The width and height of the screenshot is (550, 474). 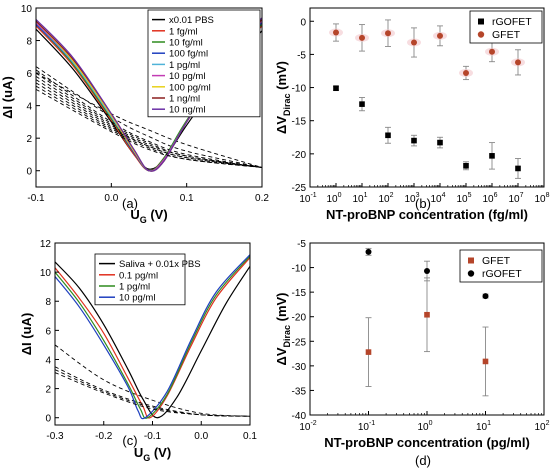 What do you see at coordinates (471, 273) in the screenshot?
I see `legend-marker-circle` at bounding box center [471, 273].